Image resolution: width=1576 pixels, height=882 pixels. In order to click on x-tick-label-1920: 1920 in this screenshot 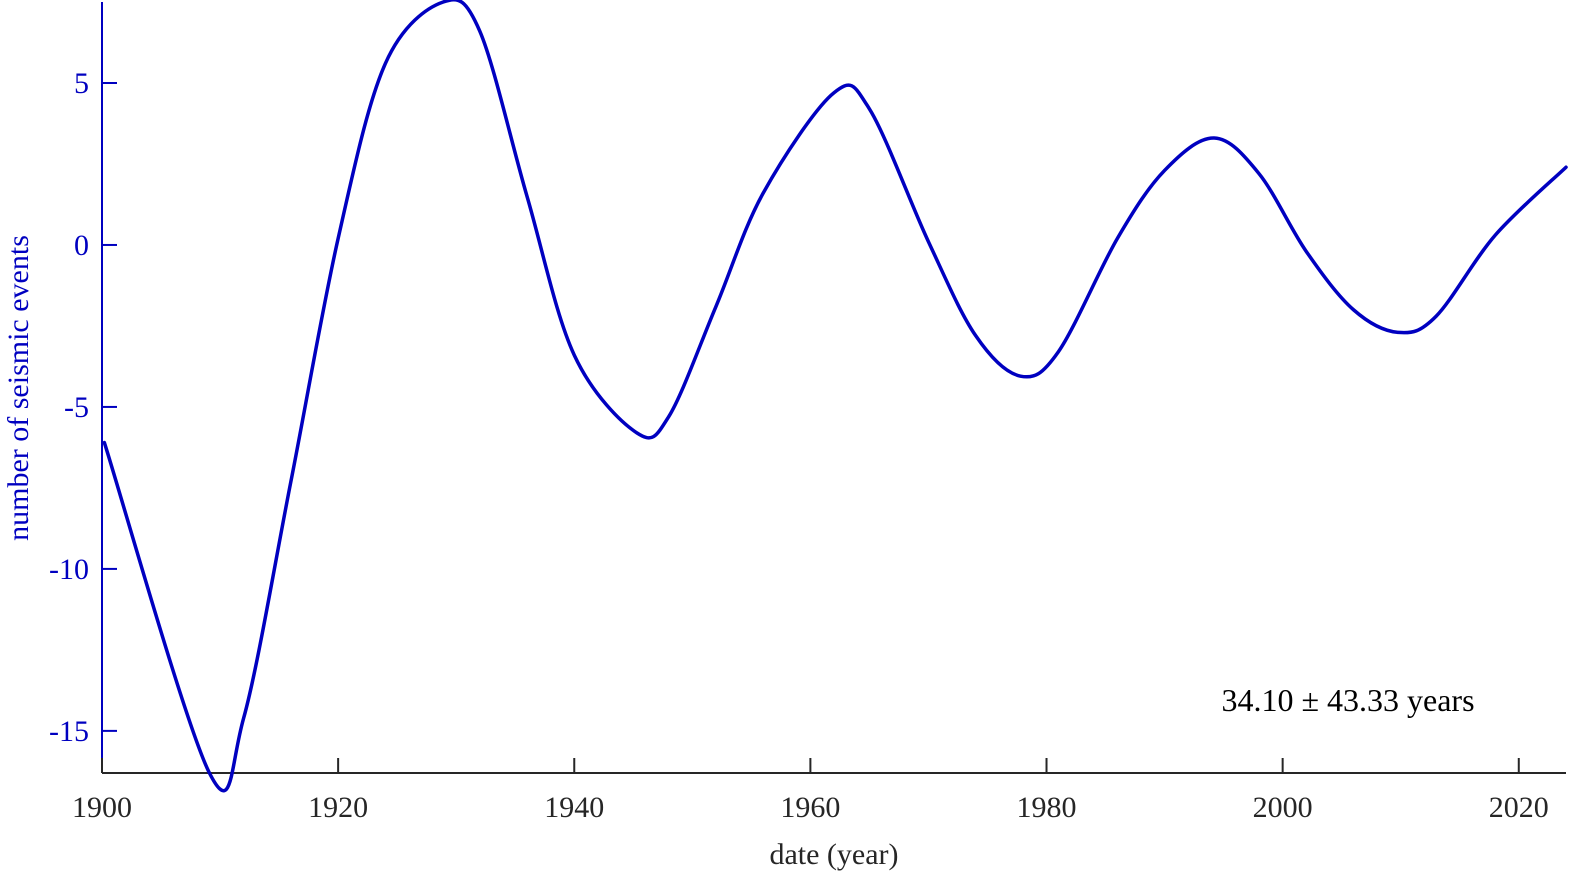, I will do `click(338, 807)`.